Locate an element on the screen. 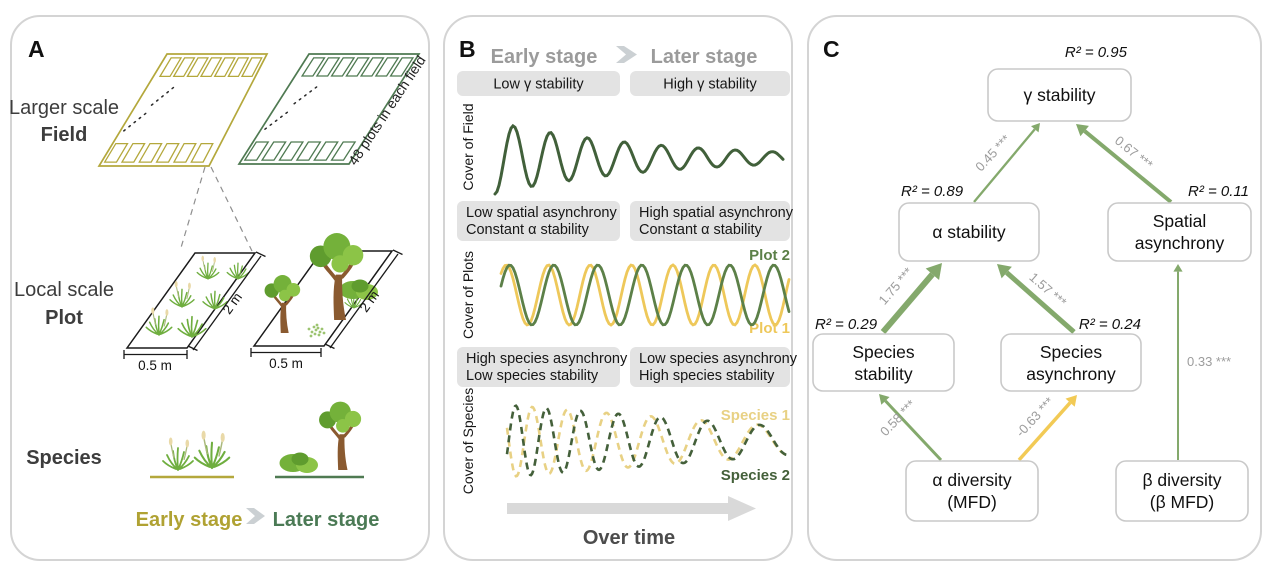 Image resolution: width=1269 pixels, height=576 pixels. larger-scale-label: Larger scale is located at coordinates (64, 108).